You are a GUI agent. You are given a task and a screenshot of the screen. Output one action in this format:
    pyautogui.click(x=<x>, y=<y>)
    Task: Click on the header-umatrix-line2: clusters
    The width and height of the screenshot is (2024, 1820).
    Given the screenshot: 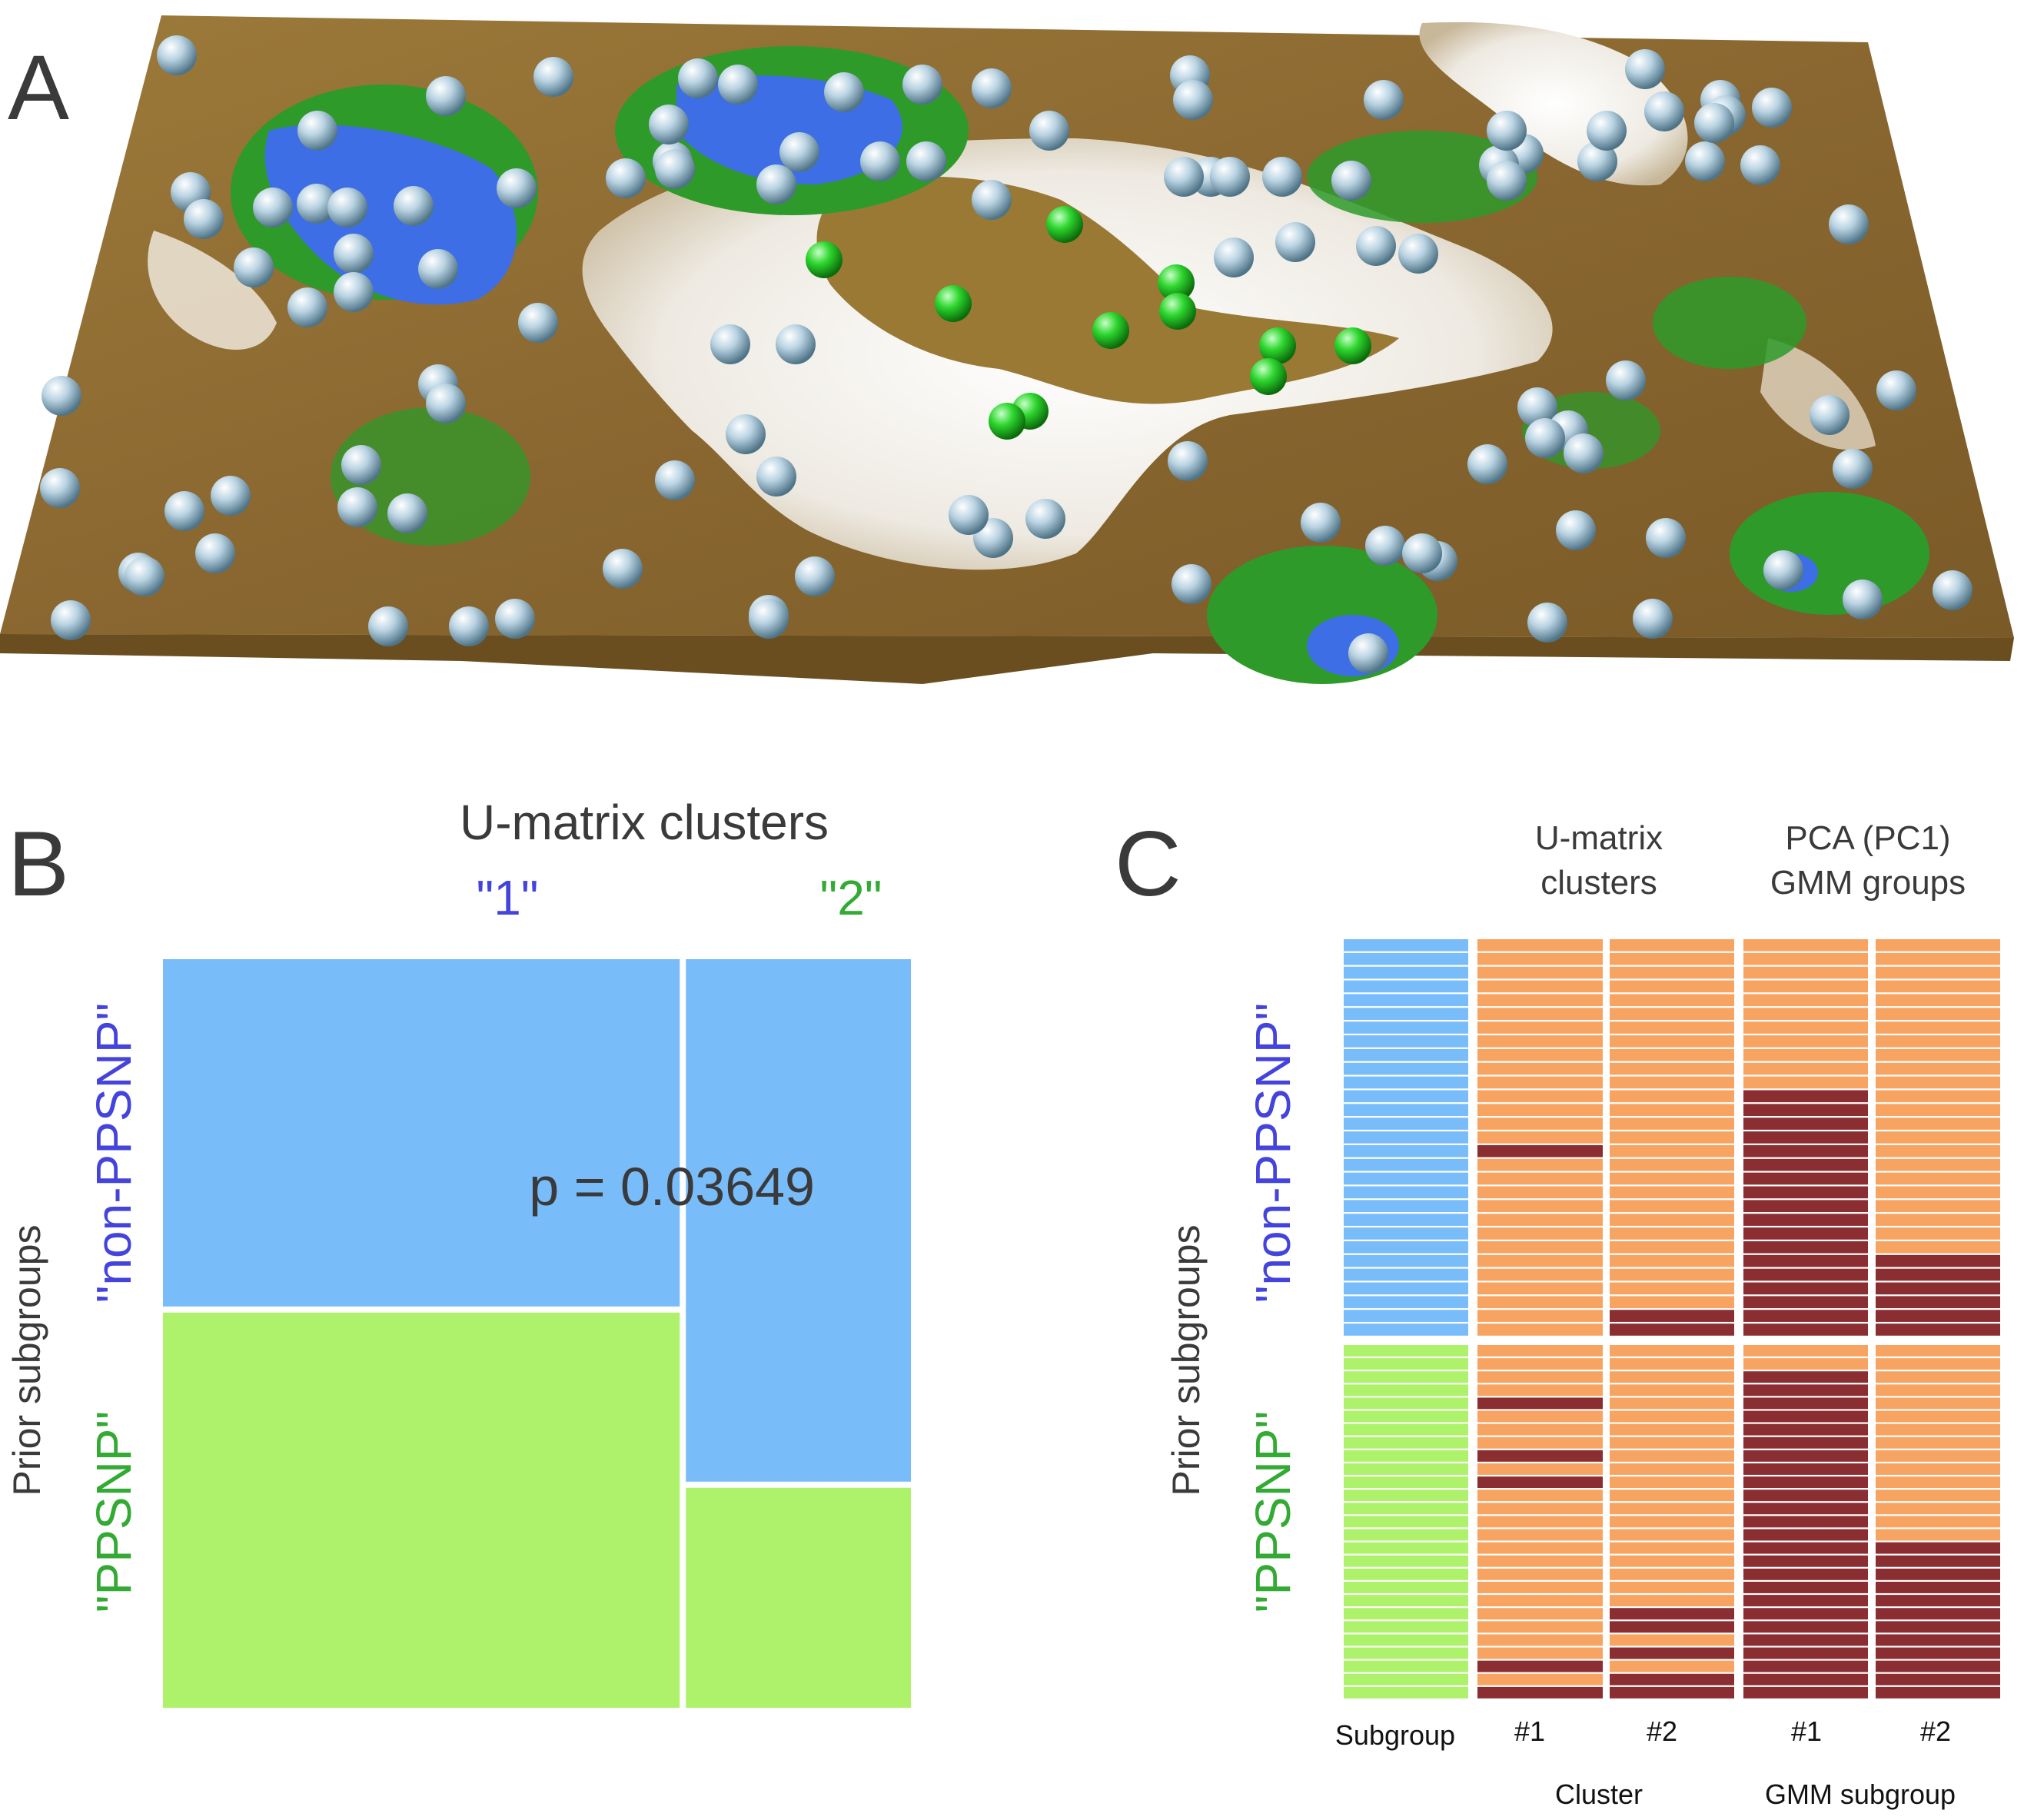 What is the action you would take?
    pyautogui.click(x=1598, y=883)
    